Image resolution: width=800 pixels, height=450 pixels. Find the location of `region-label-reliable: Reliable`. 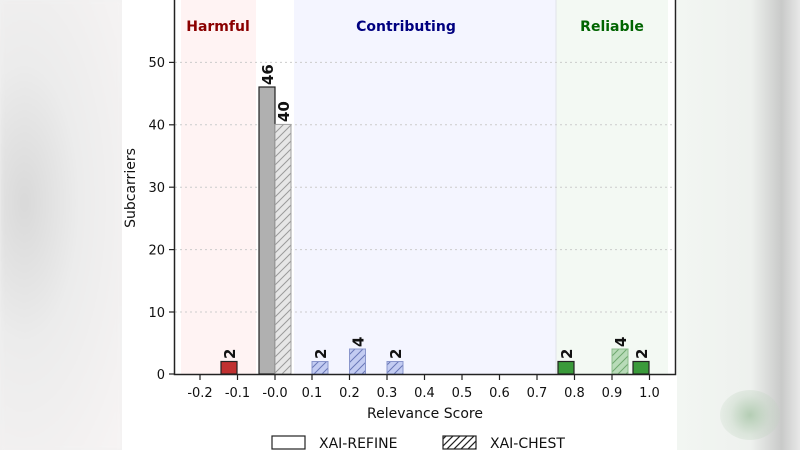

region-label-reliable: Reliable is located at coordinates (612, 27).